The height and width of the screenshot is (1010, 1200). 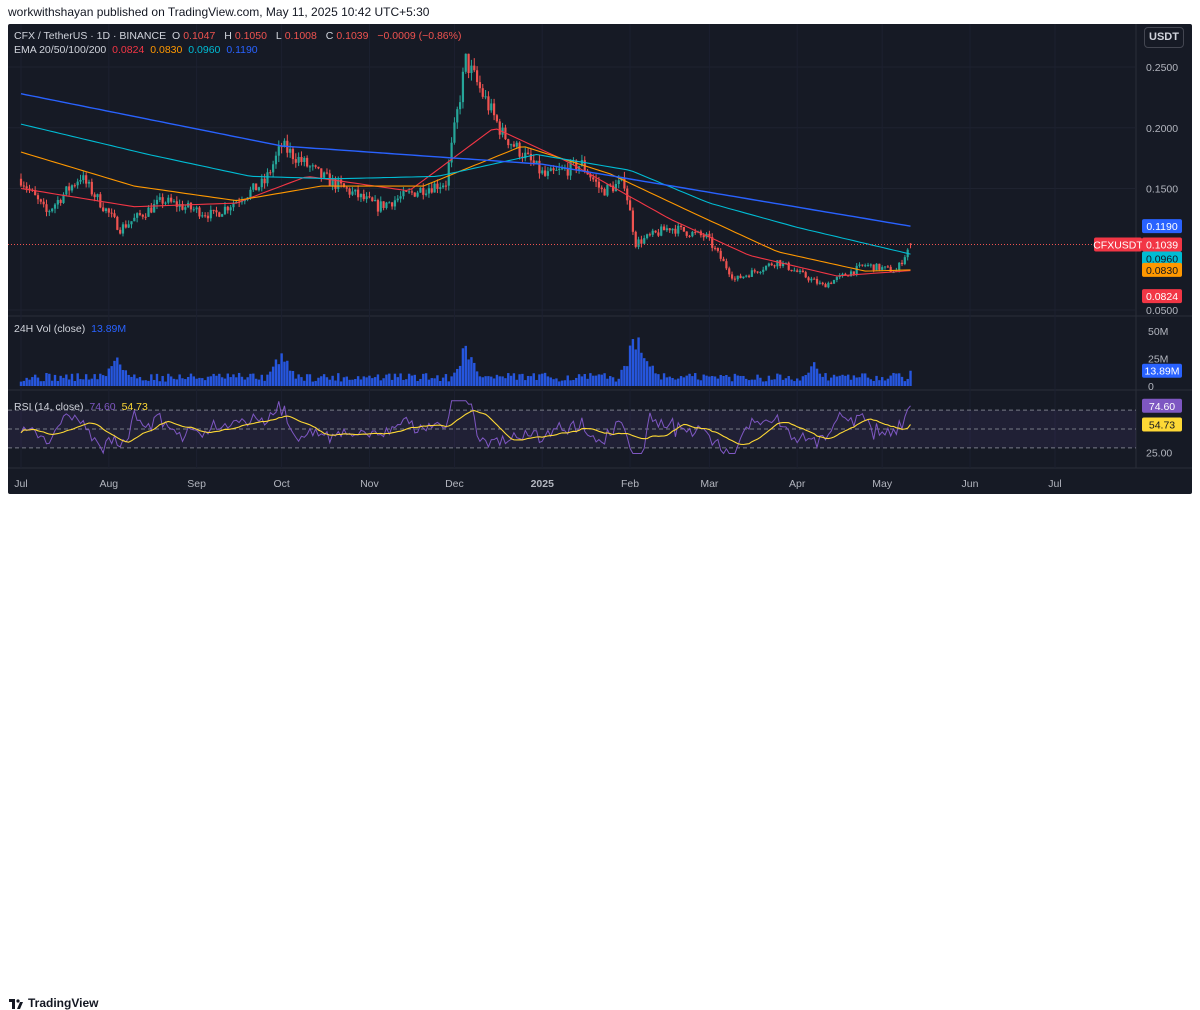 What do you see at coordinates (1164, 37) in the screenshot?
I see `currency-button: USDT` at bounding box center [1164, 37].